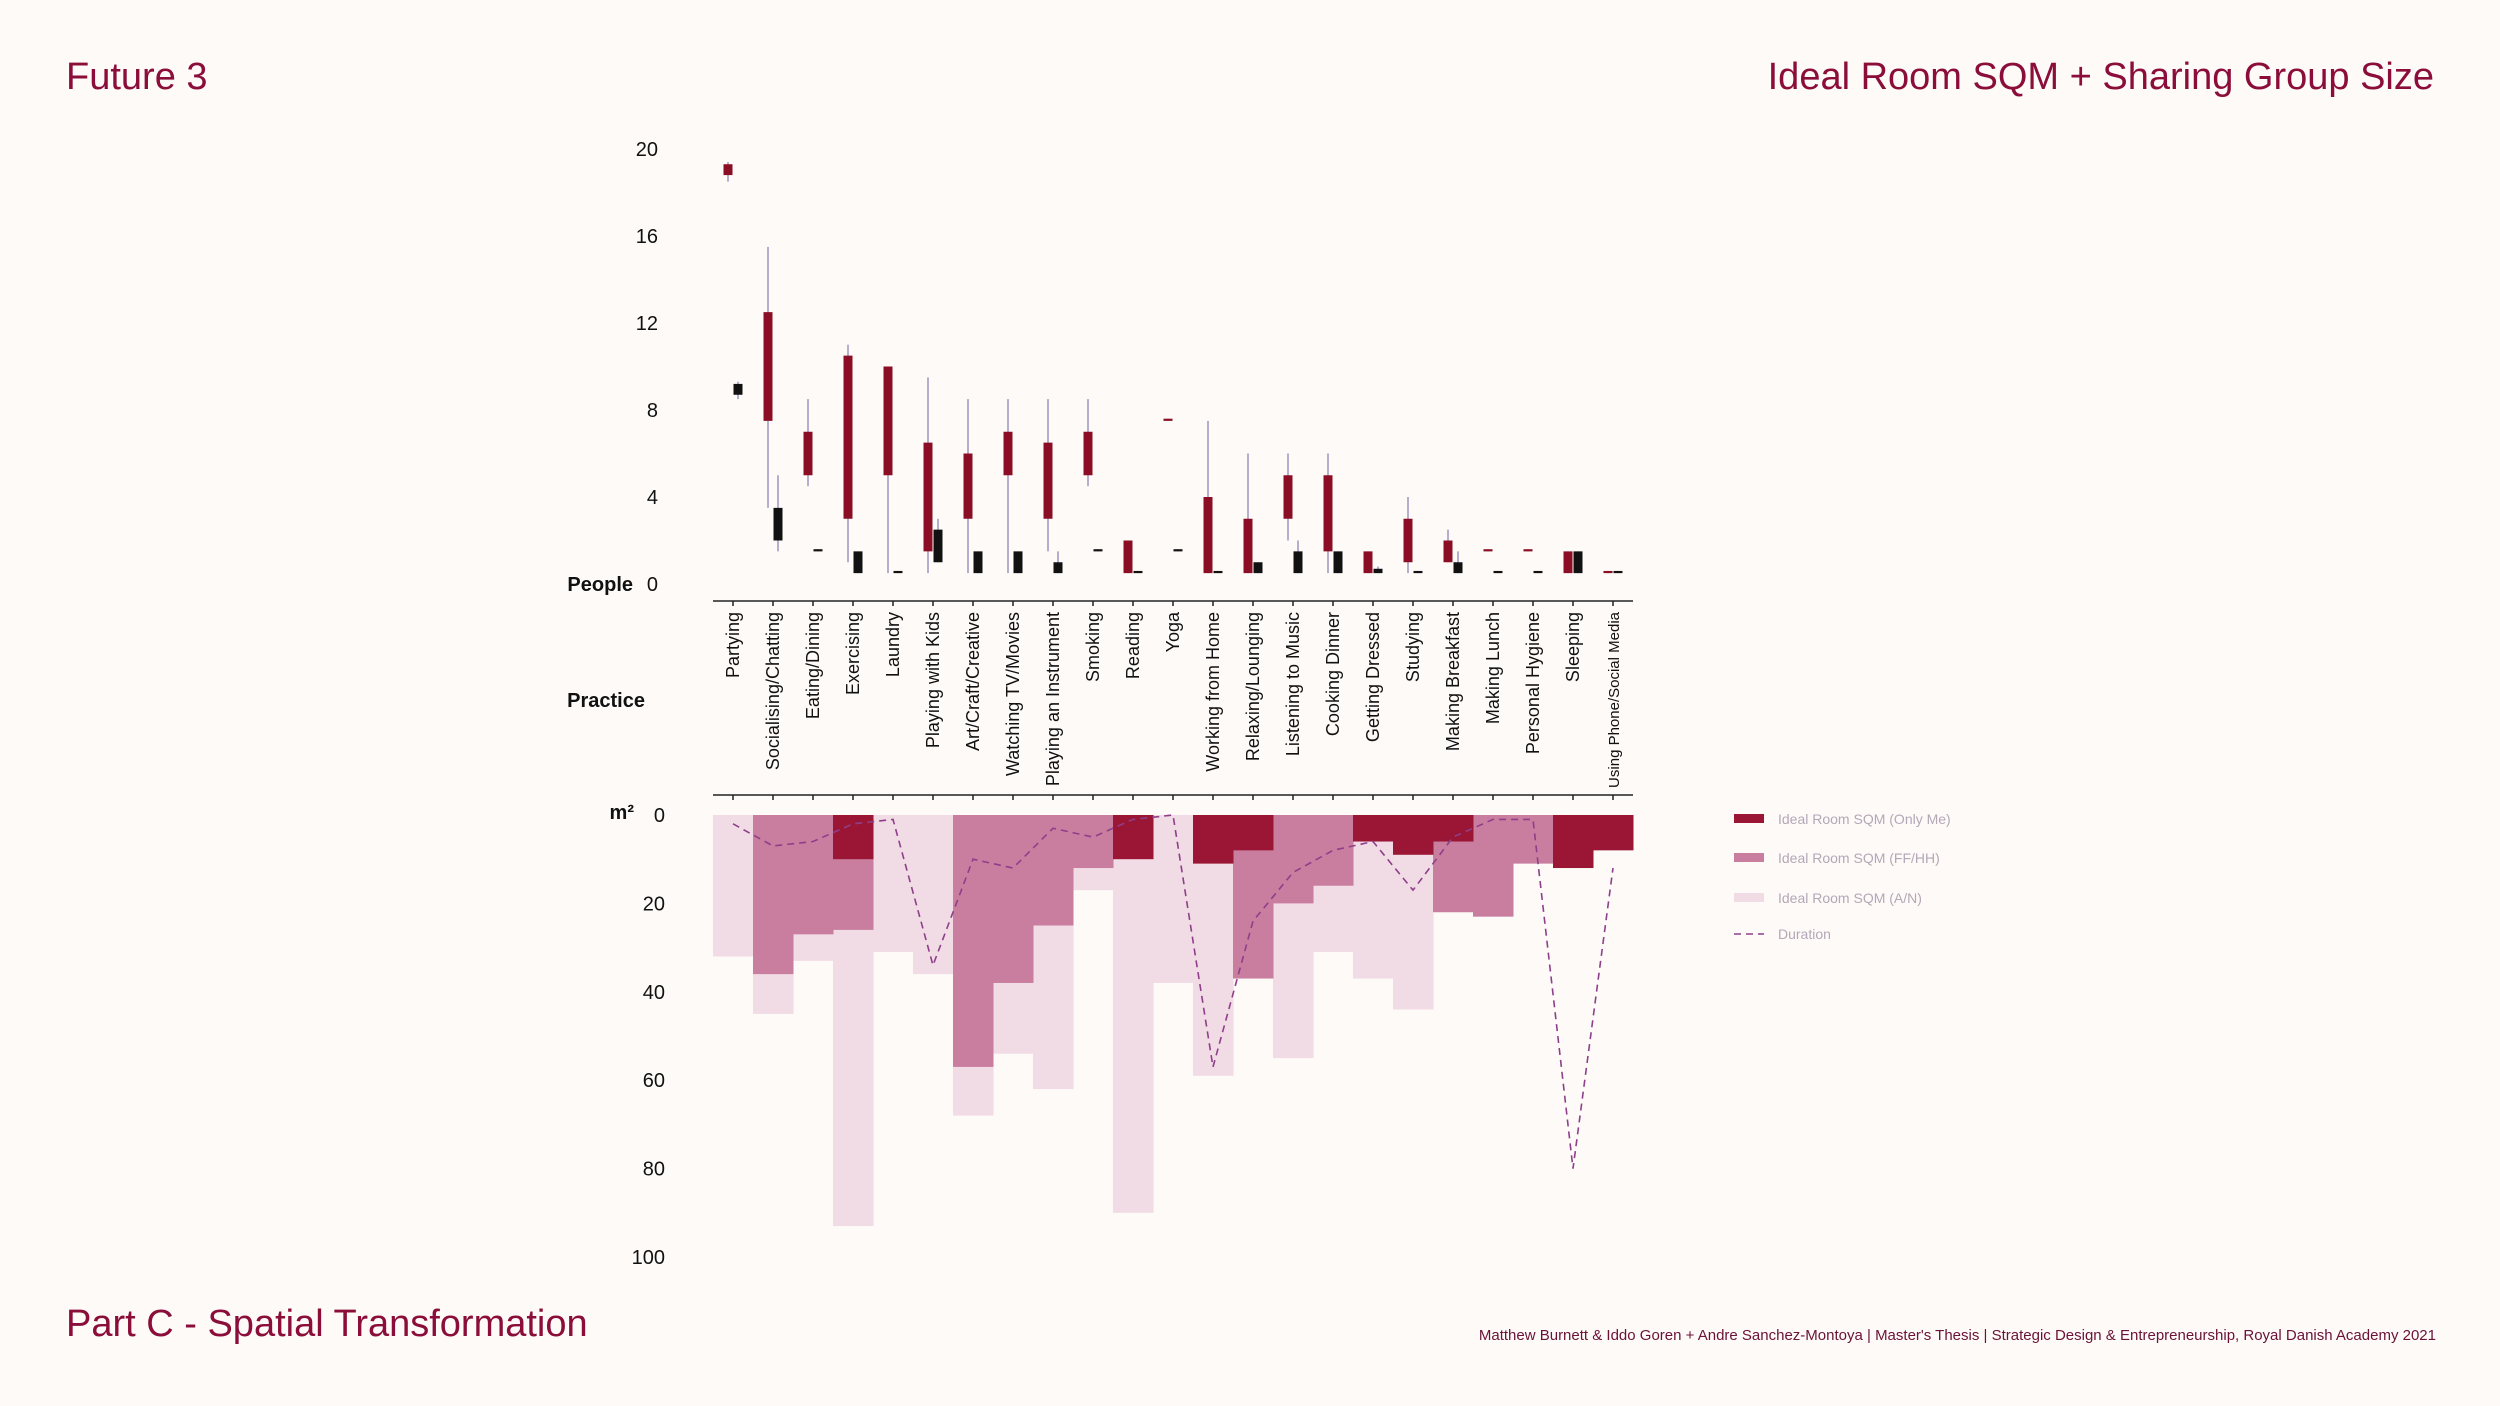  I want to click on people-tick-label: 8, so click(652, 411).